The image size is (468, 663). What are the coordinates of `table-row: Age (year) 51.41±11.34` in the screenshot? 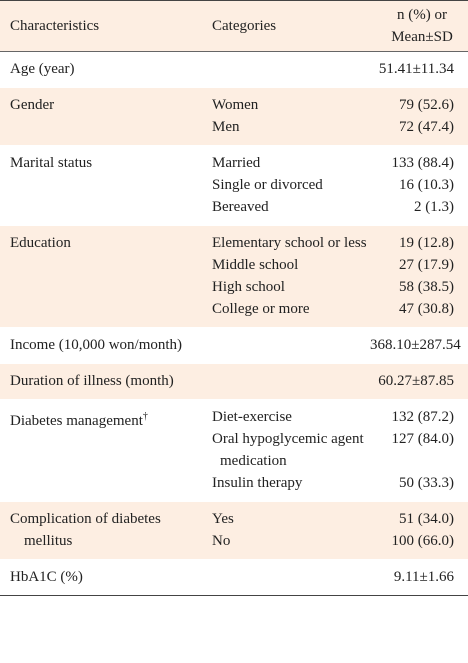 It's located at (234, 70).